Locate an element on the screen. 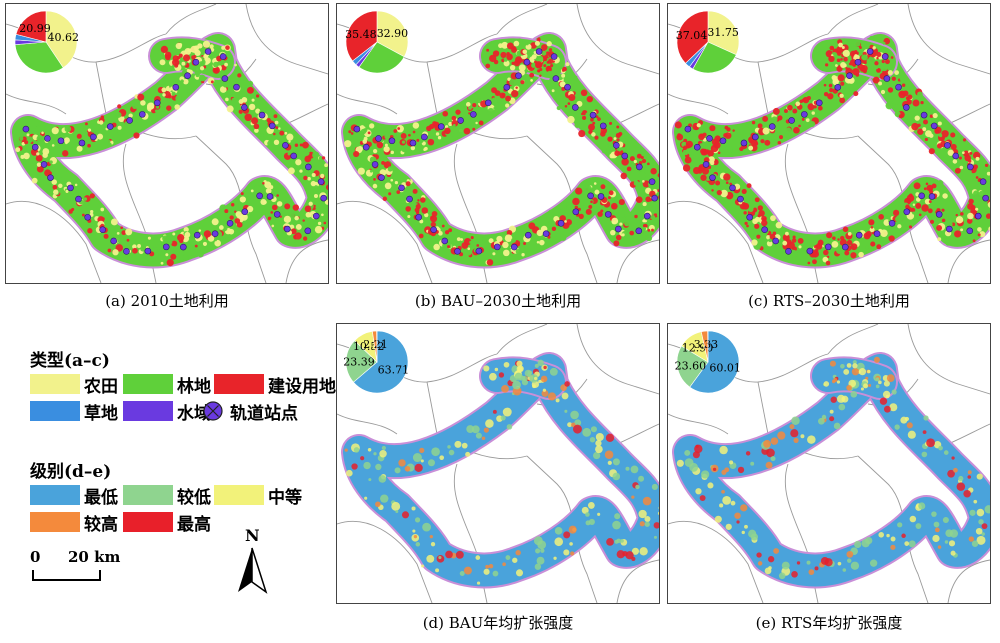 This screenshot has height=643, width=1000. legend-label-medium: 中等 is located at coordinates (285, 497).